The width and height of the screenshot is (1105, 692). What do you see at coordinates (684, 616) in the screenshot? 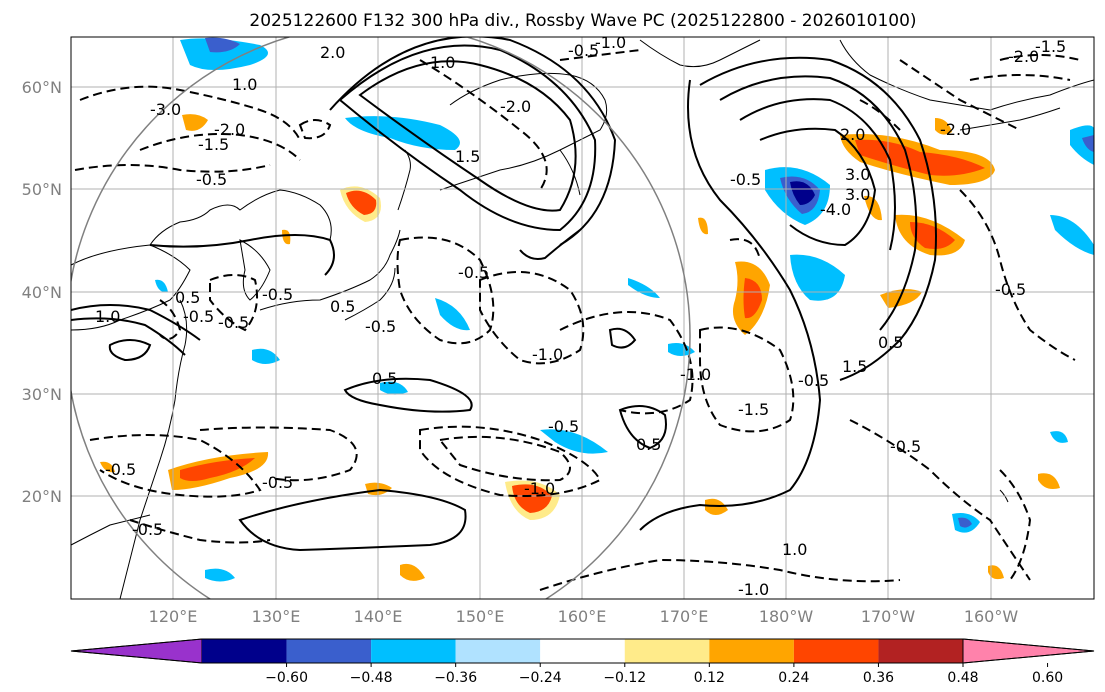
I see `lon-tick-label: 170°E` at bounding box center [684, 616].